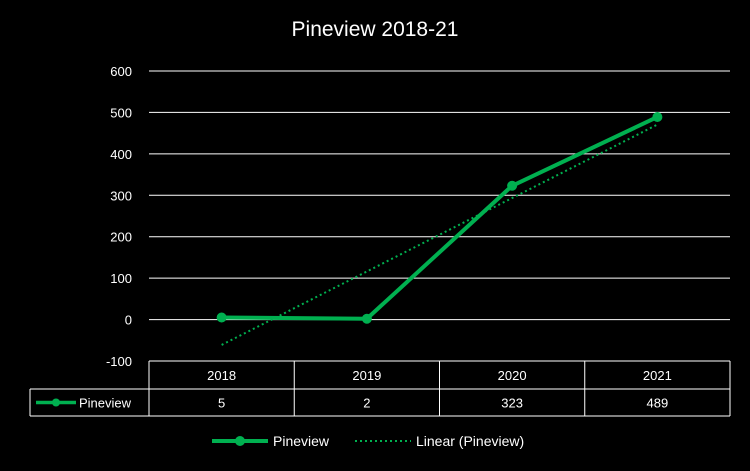  Describe the element at coordinates (119, 361) in the screenshot. I see `y-tick-label: -100` at that location.